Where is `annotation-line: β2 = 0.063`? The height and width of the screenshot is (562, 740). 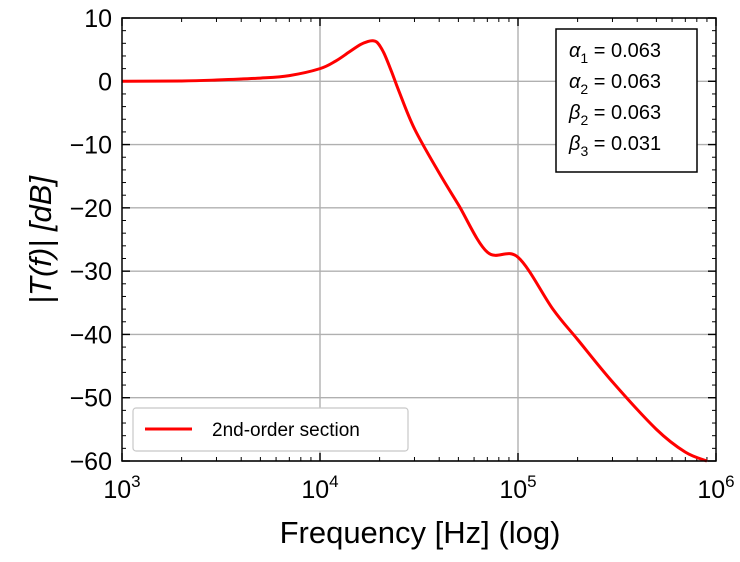
annotation-line: β2 = 0.063 is located at coordinates (614, 115).